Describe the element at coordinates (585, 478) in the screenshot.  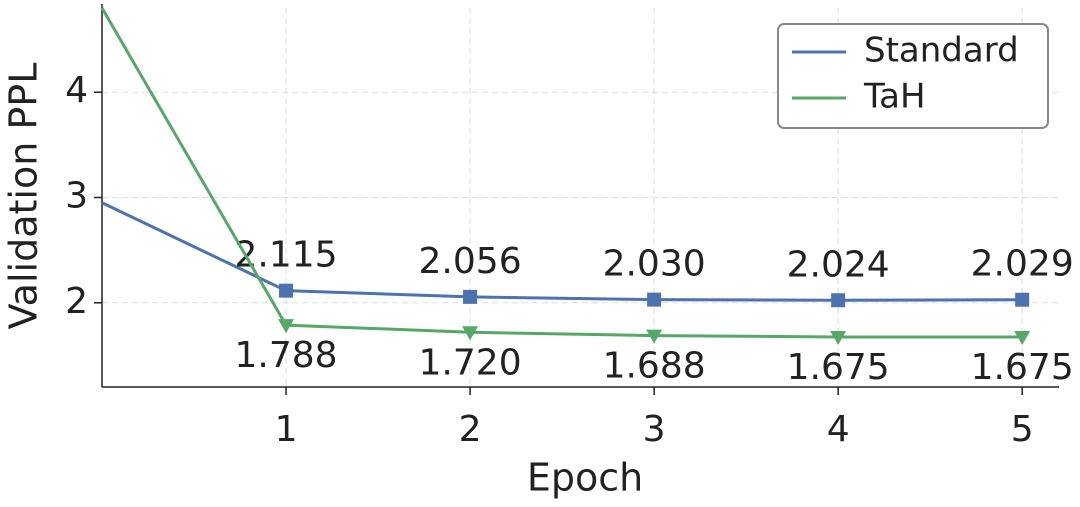
I see `x-axis-label: Epoch` at that location.